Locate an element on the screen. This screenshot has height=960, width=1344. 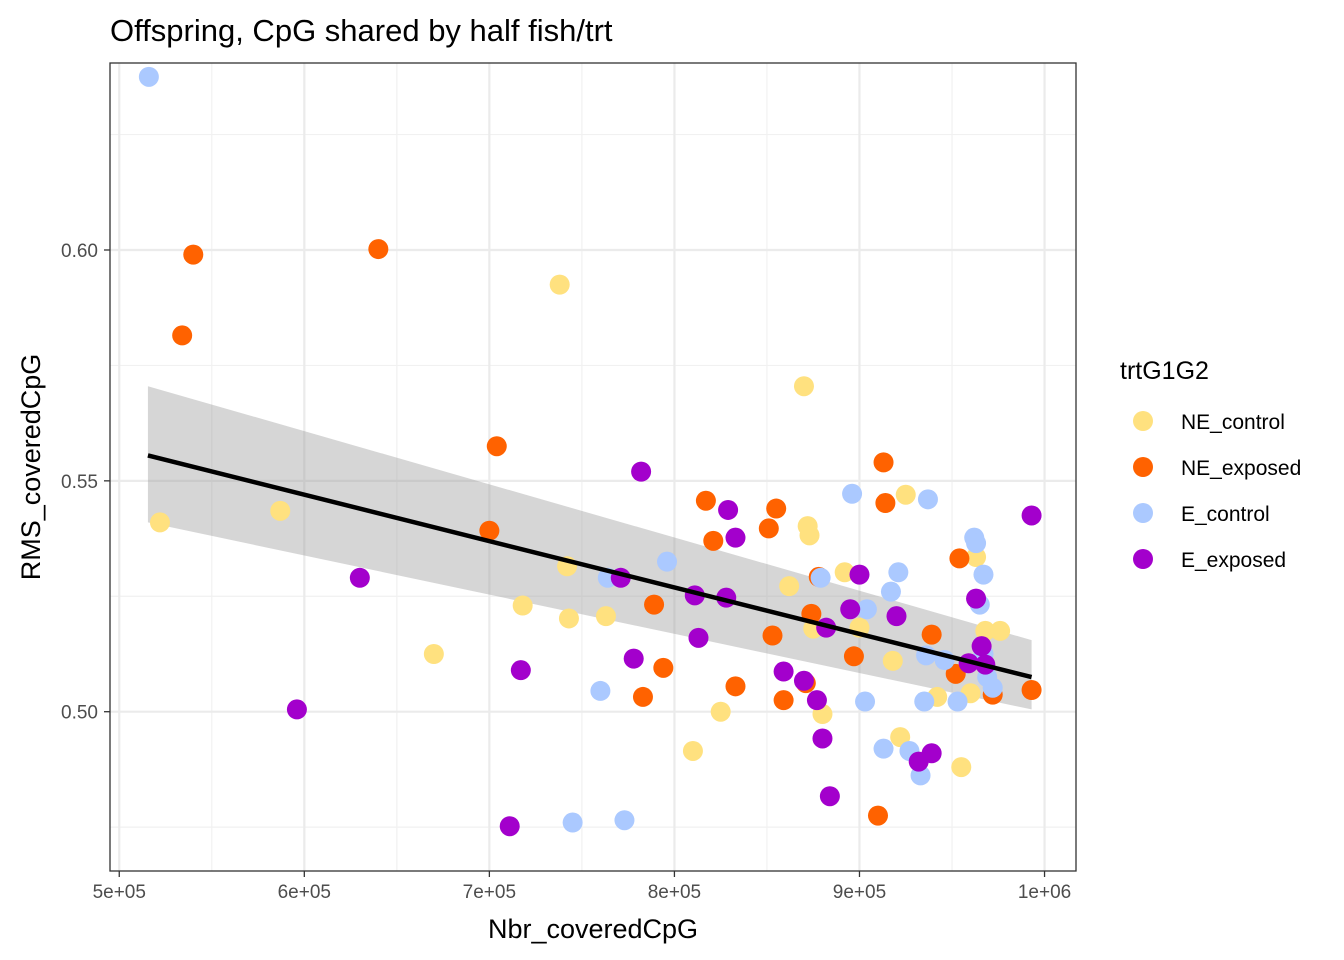
x-tick-label: 8e+05 is located at coordinates (674, 892).